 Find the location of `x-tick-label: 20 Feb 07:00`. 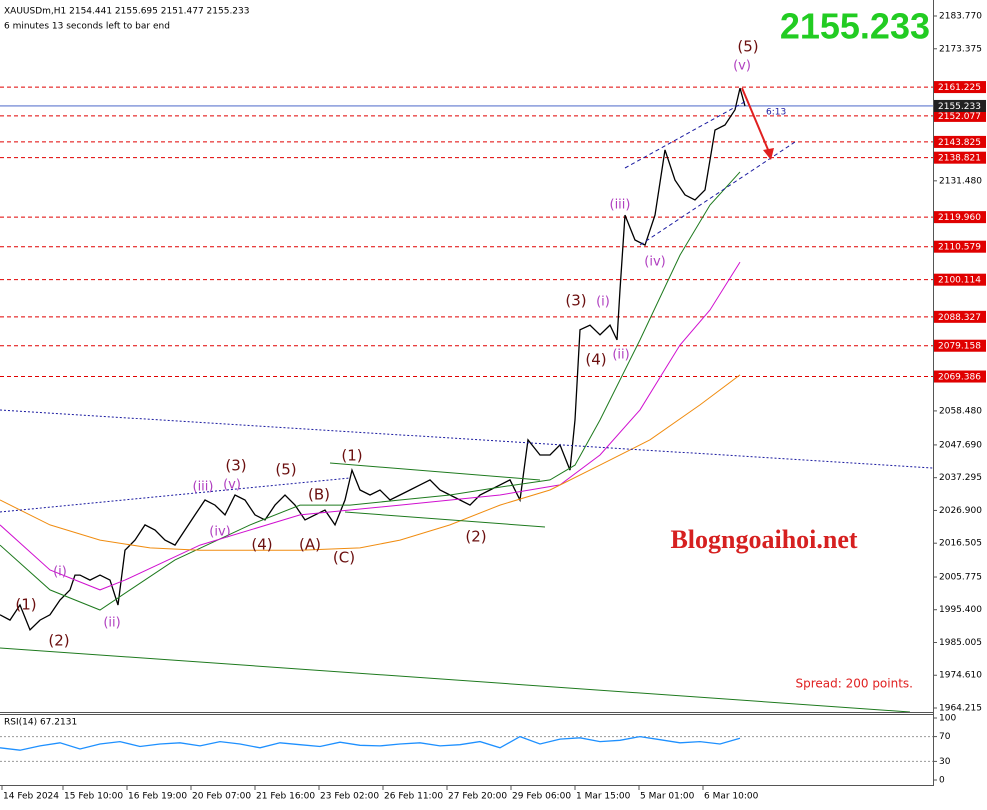

x-tick-label: 20 Feb 07:00 is located at coordinates (221, 797).